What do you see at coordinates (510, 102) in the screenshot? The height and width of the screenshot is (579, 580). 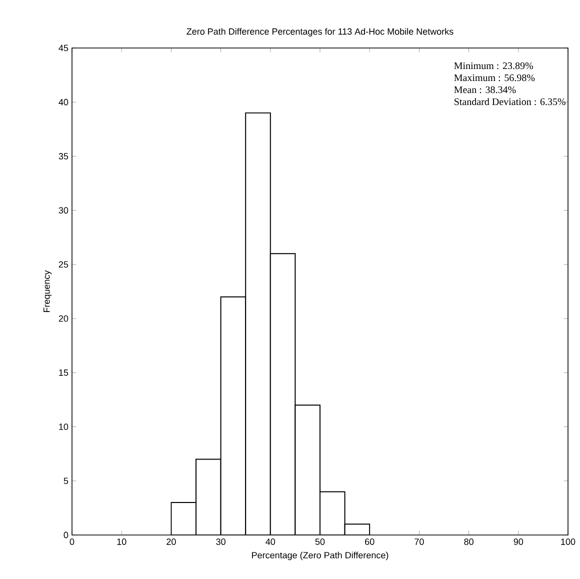 I see `annotation: Standard Deviation : 6.35%` at bounding box center [510, 102].